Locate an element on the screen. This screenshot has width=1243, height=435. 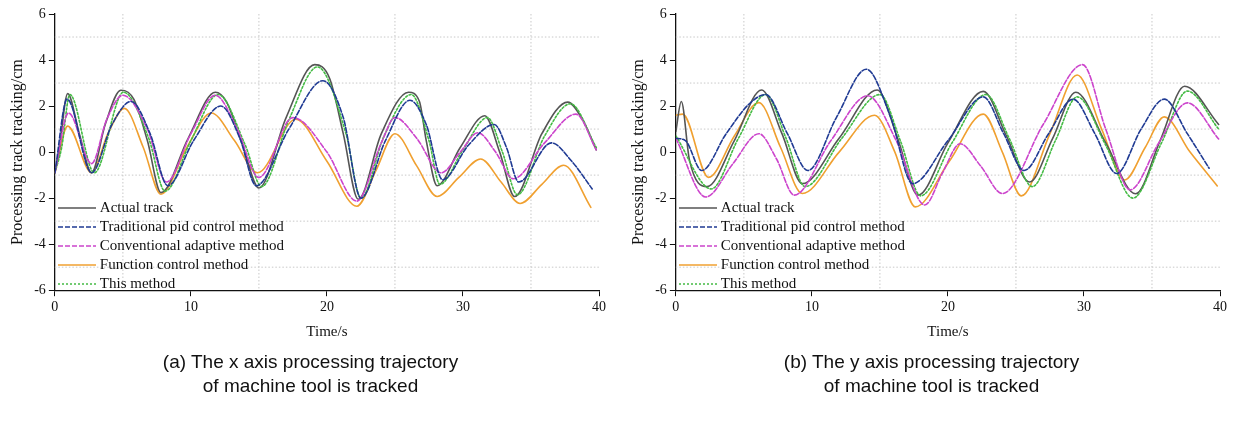
text: (b) The y axis processing trajectory of machine tool is tracked is located at coordinates (931, 374).